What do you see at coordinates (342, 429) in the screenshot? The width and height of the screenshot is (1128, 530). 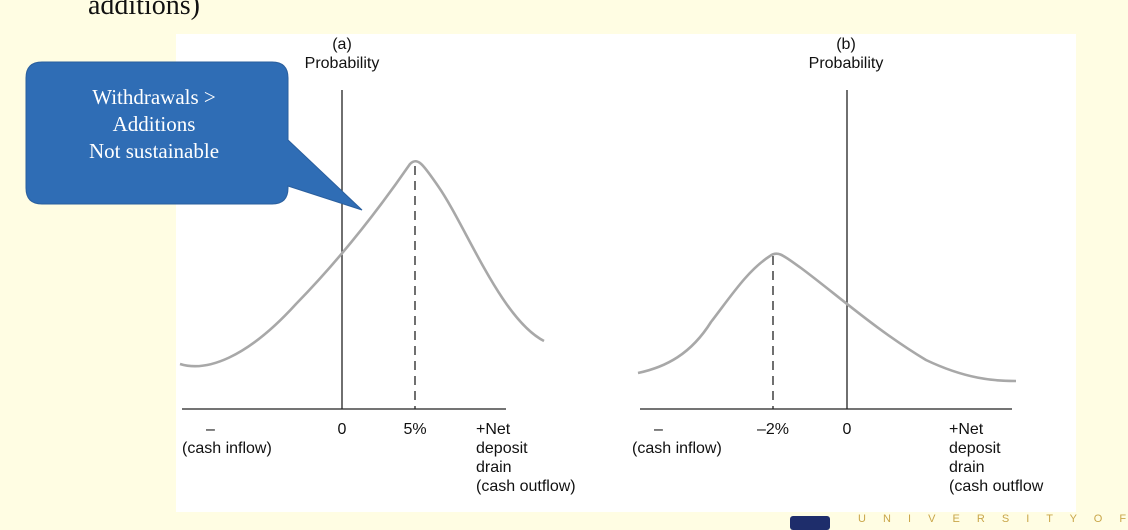 I see `panel-a-tick-zero: 0` at bounding box center [342, 429].